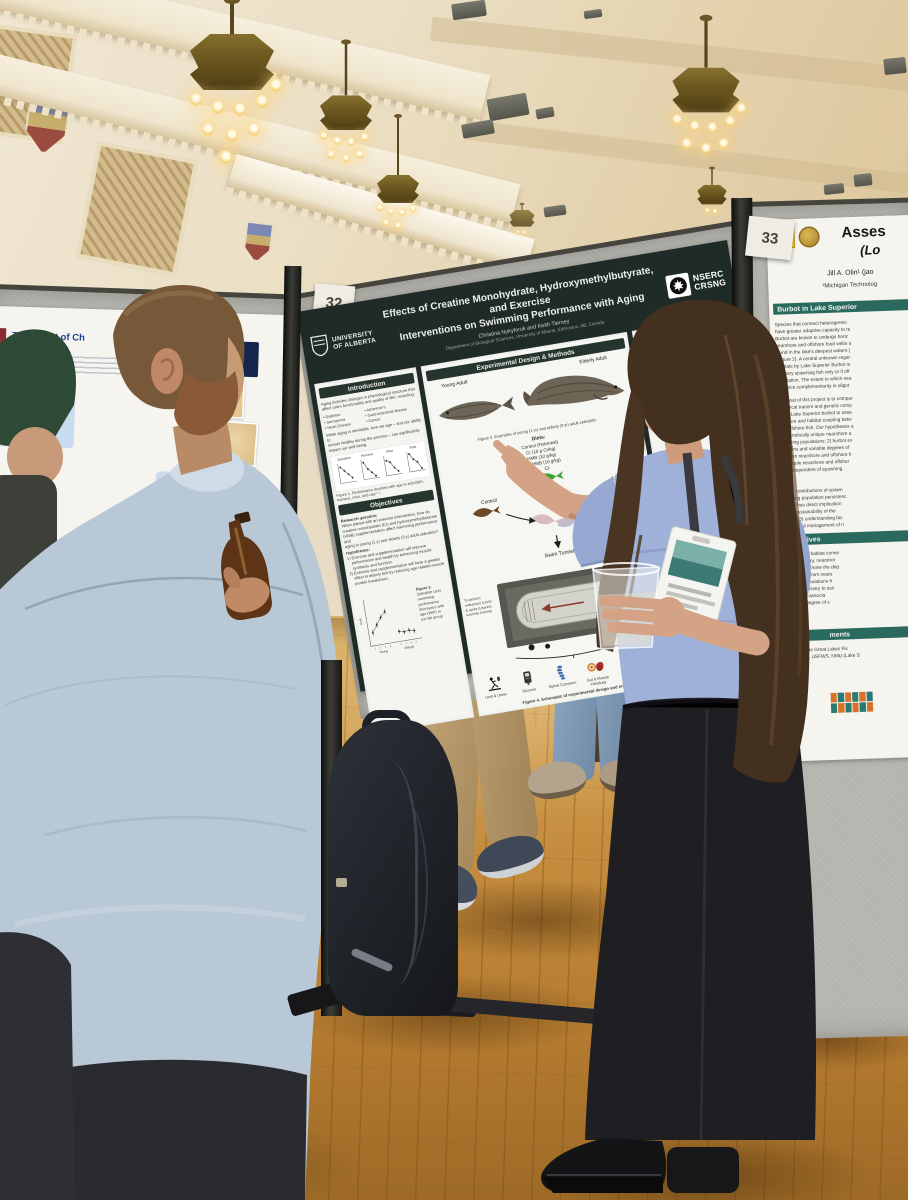  I want to click on svg-text: Cr, so click(547, 468).